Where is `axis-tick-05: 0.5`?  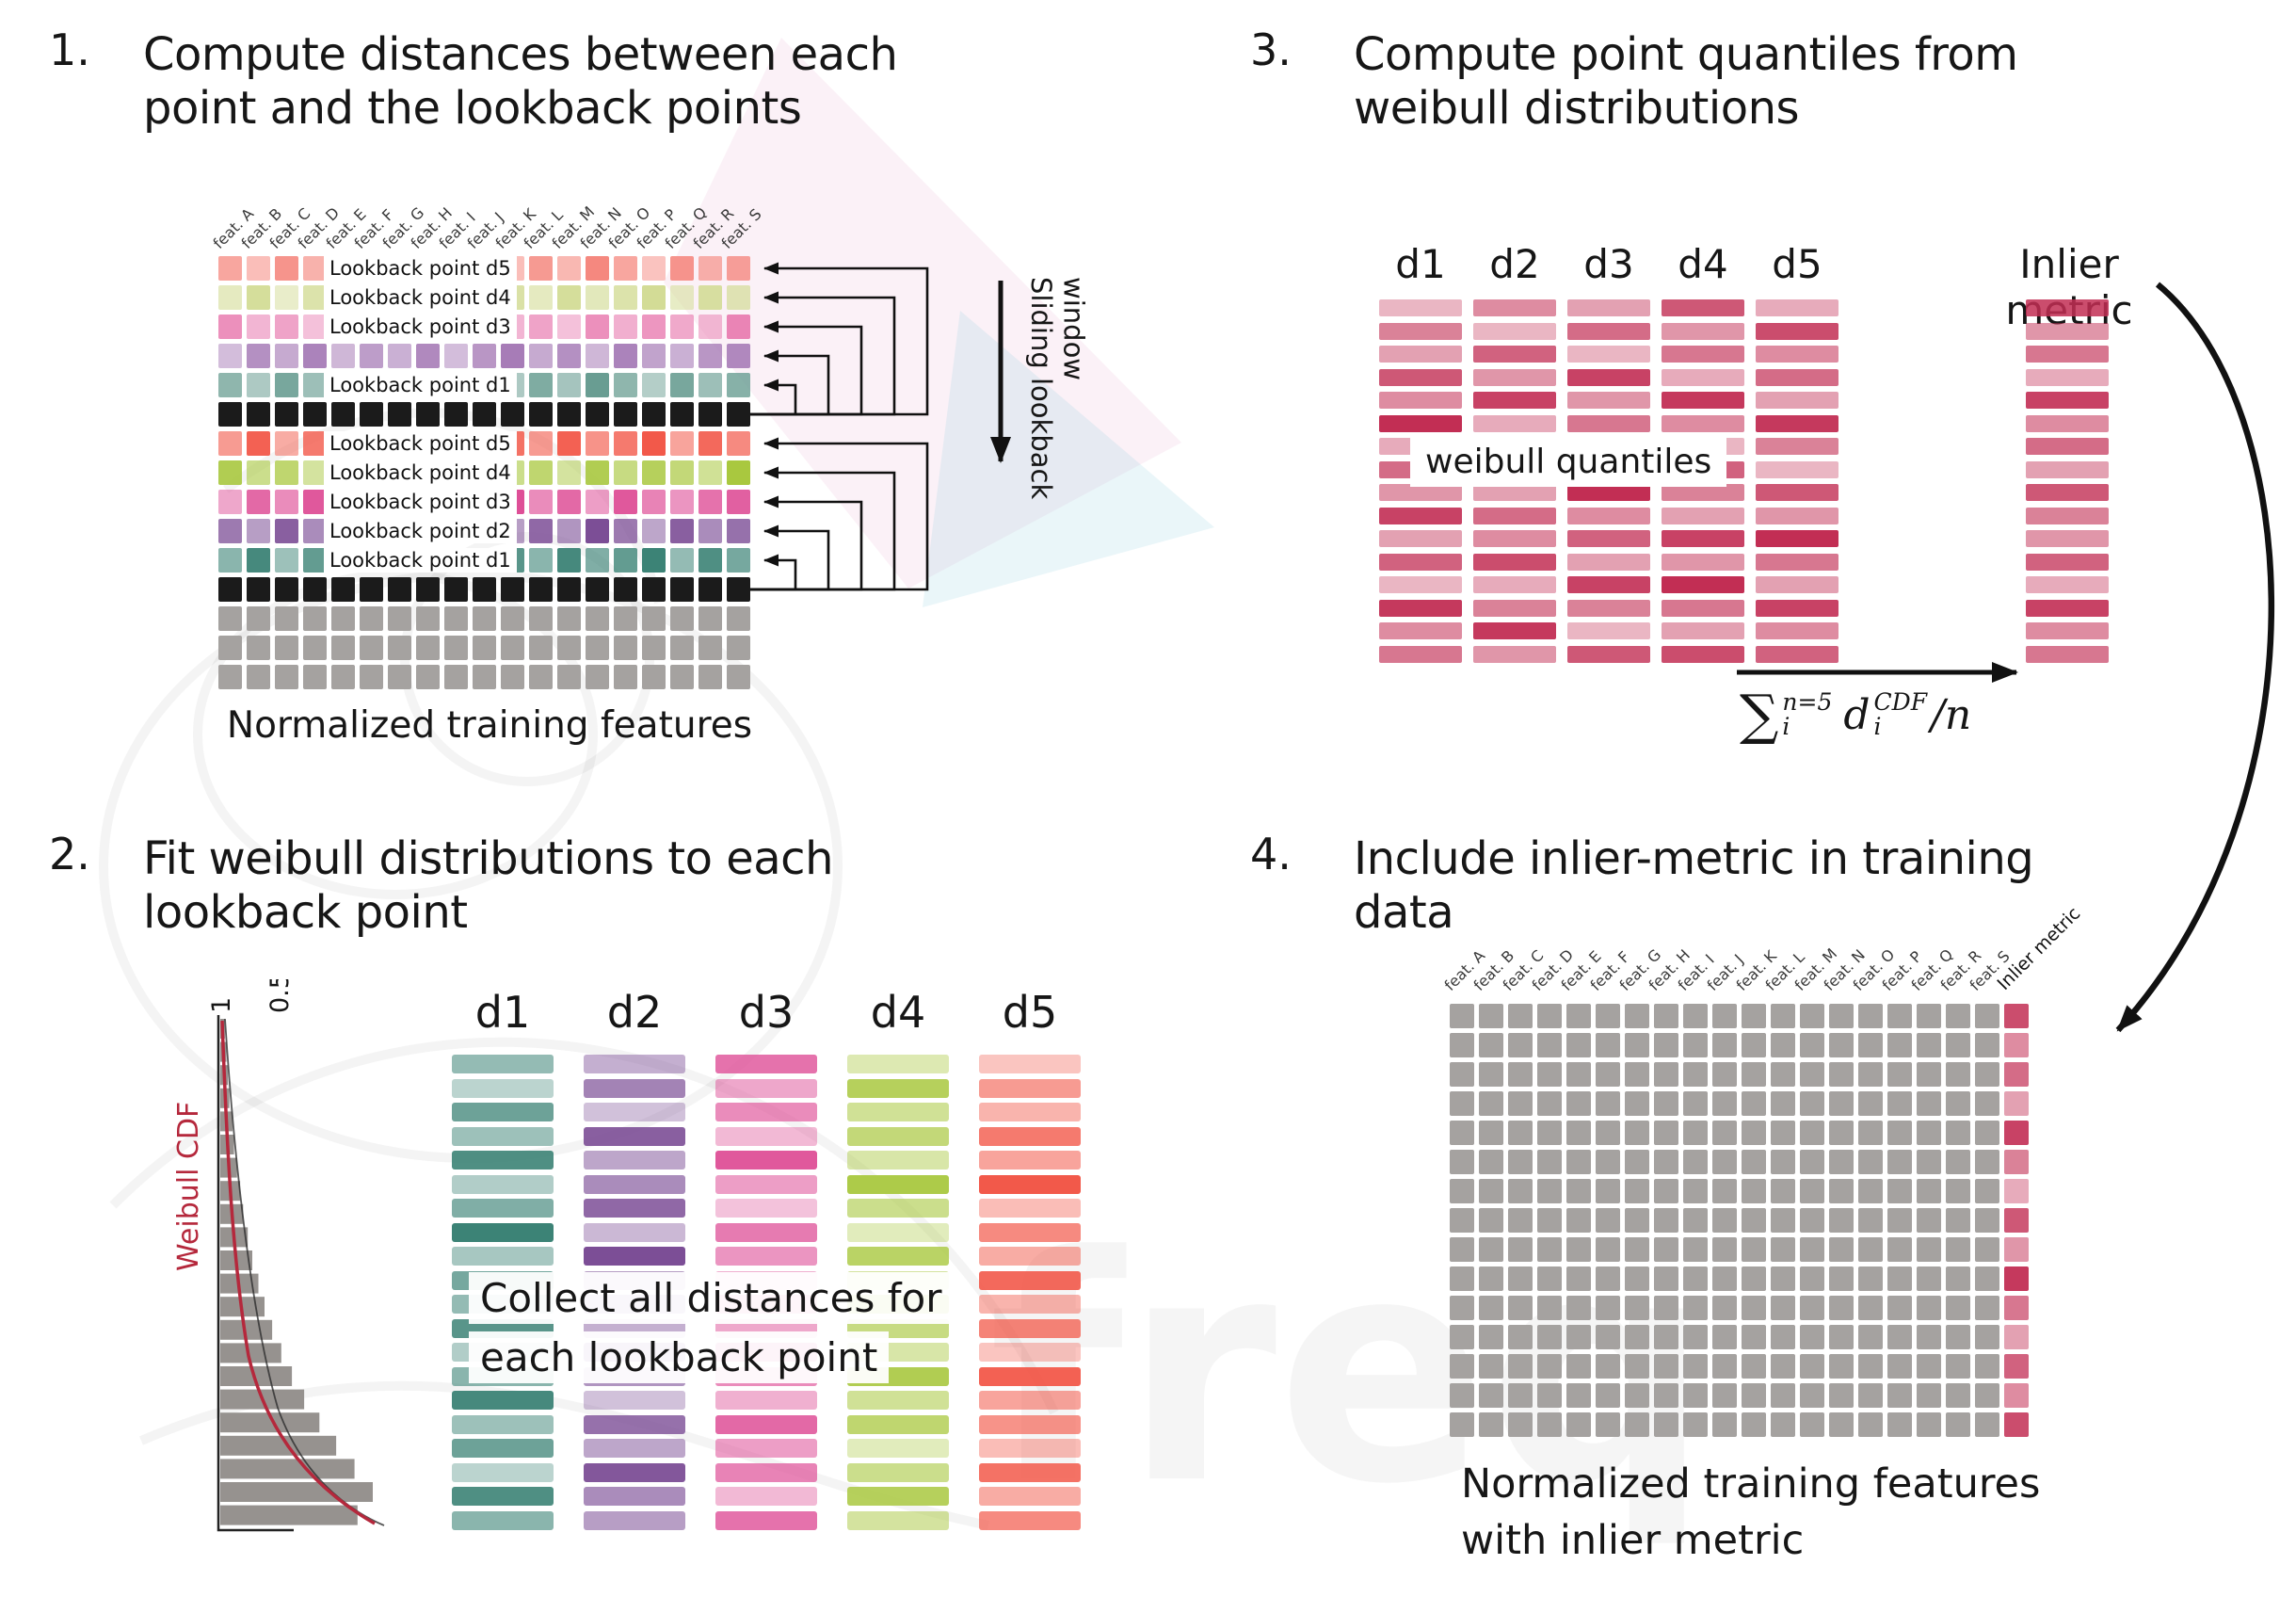 axis-tick-05: 0.5 is located at coordinates (280, 996).